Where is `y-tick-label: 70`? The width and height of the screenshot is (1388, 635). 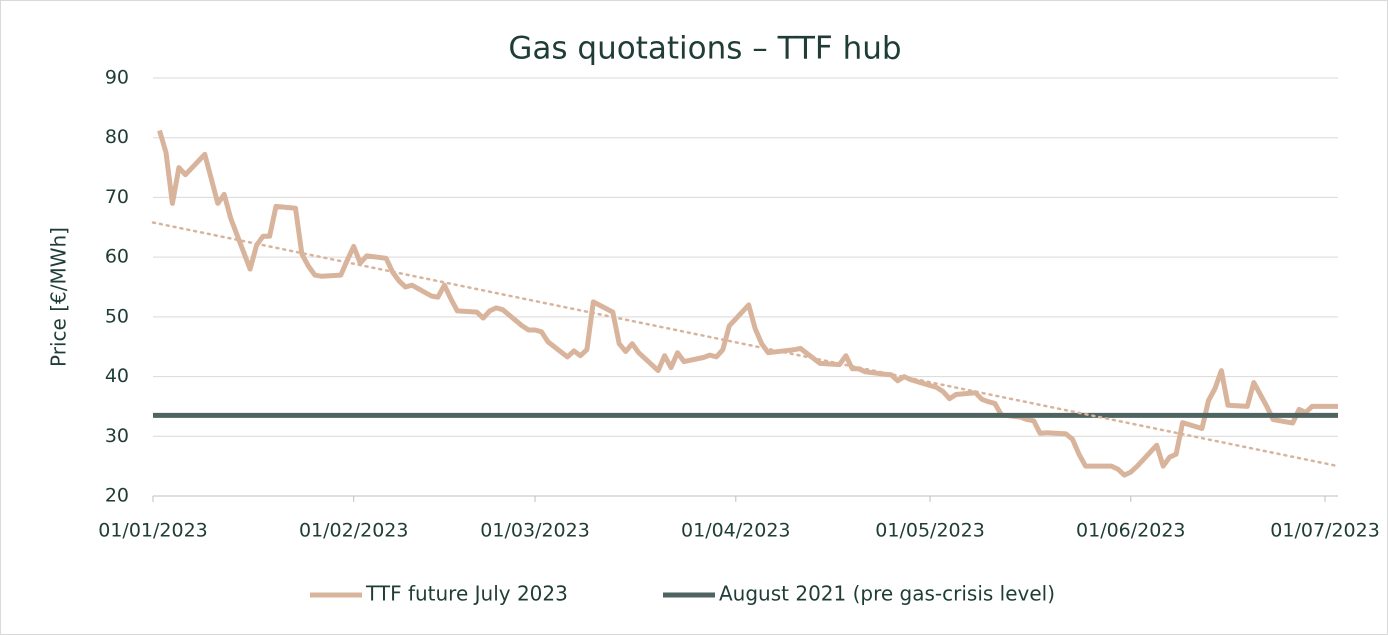
y-tick-label: 70 is located at coordinates (117, 197).